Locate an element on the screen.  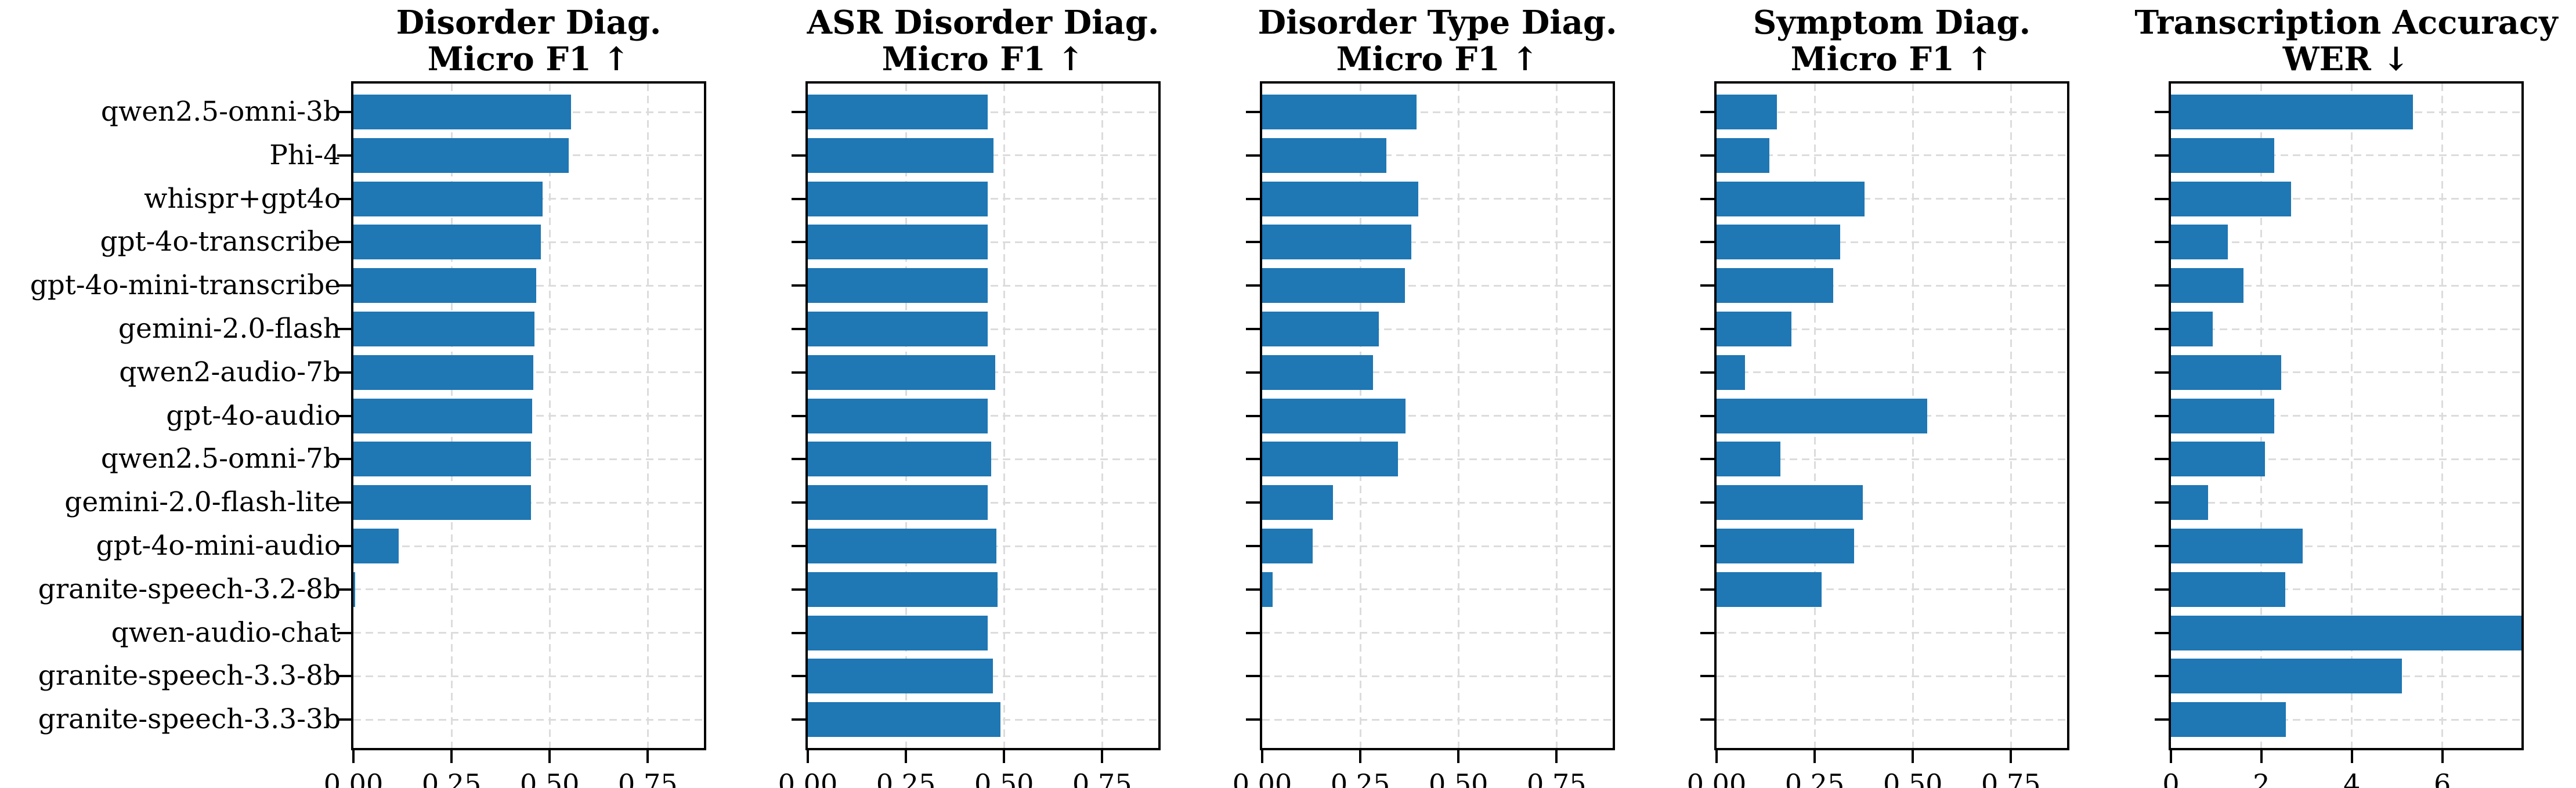
y-label-qwen2.5-omni-7b: qwen2.5-omni-7b is located at coordinates (220, 459).